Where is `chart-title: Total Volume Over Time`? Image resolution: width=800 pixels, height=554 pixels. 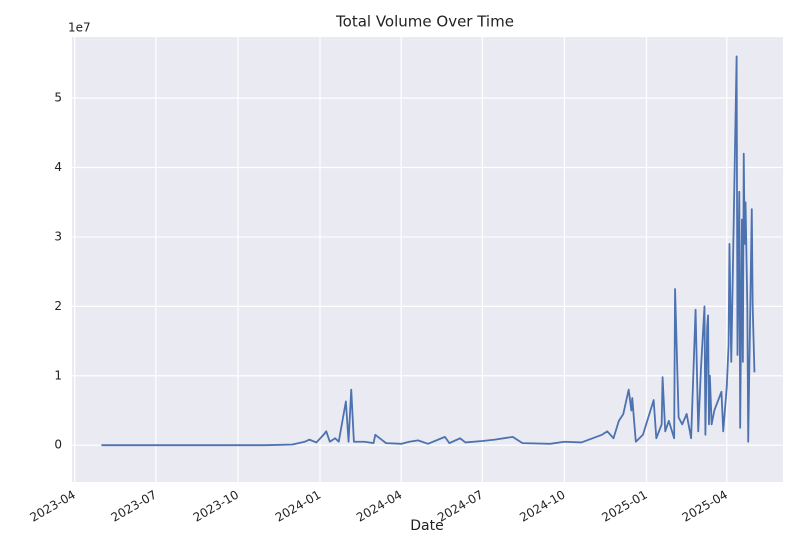
chart-title: Total Volume Over Time is located at coordinates (424, 22).